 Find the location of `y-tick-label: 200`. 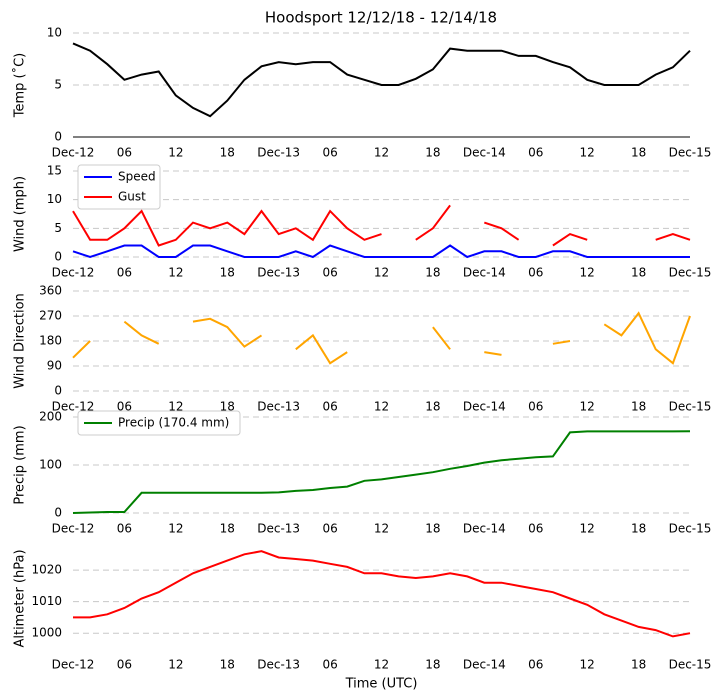

y-tick-label: 200 is located at coordinates (50, 417).